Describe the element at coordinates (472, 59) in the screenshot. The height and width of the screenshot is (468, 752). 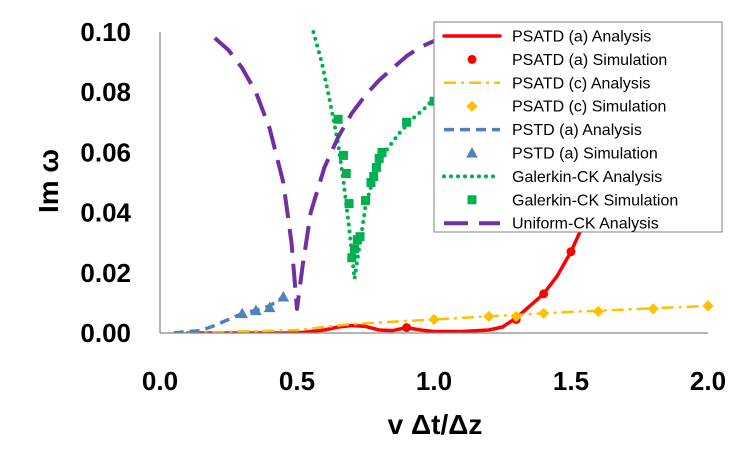
I see `legend-swatch-psatd-a-simulation` at that location.